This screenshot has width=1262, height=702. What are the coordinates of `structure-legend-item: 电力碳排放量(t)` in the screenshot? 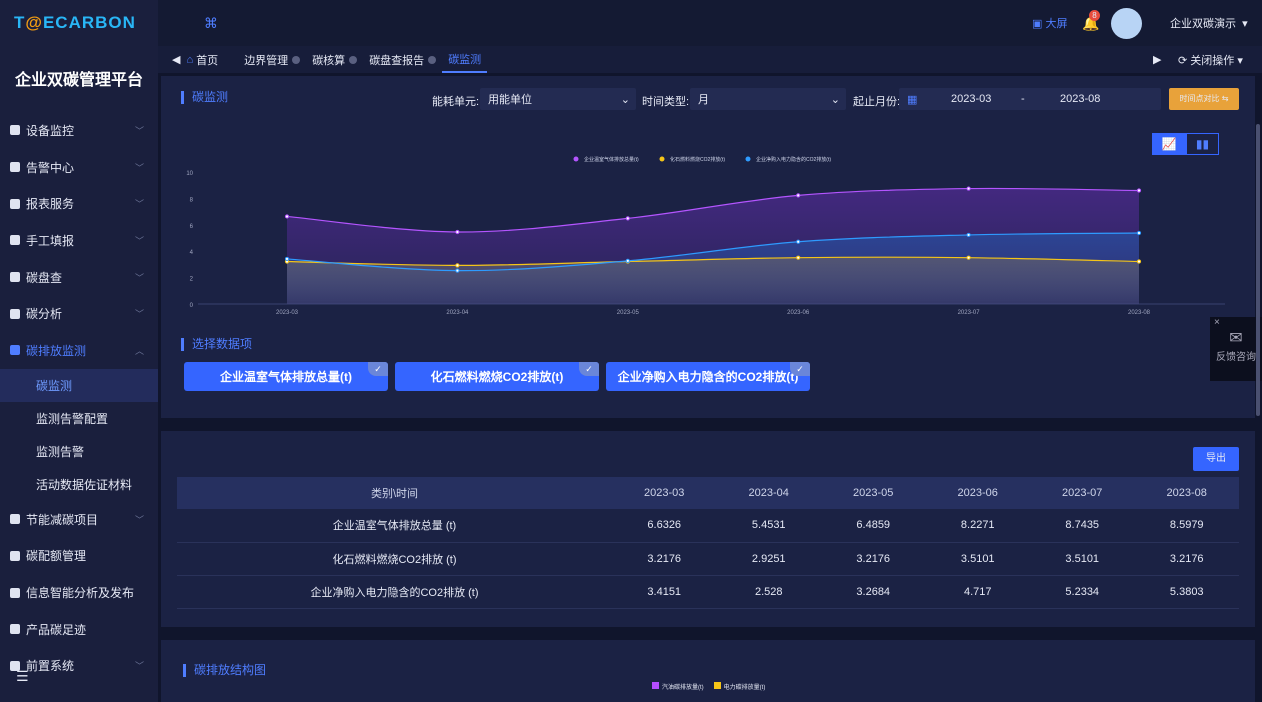 It's located at (739, 686).